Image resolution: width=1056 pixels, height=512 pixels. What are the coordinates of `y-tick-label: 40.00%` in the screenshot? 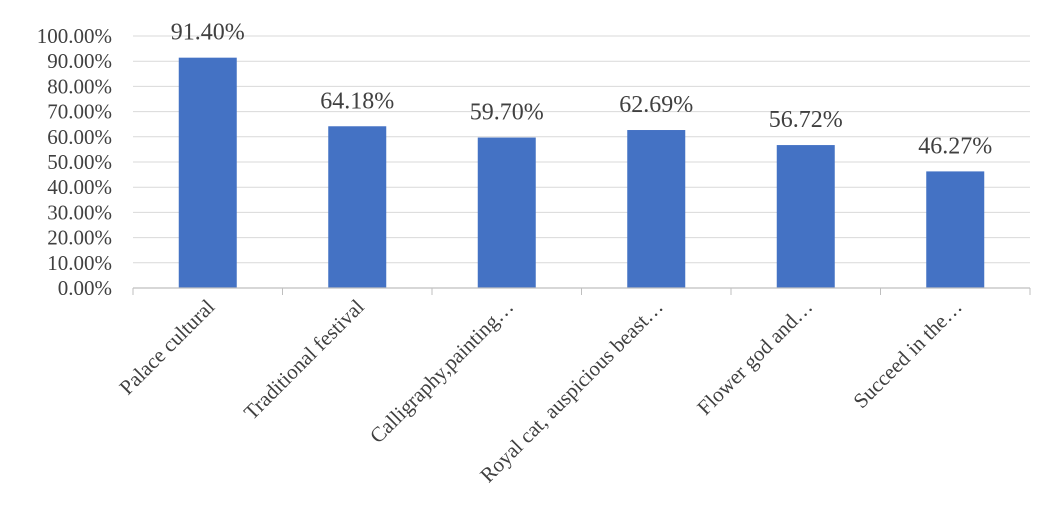 It's located at (79, 187).